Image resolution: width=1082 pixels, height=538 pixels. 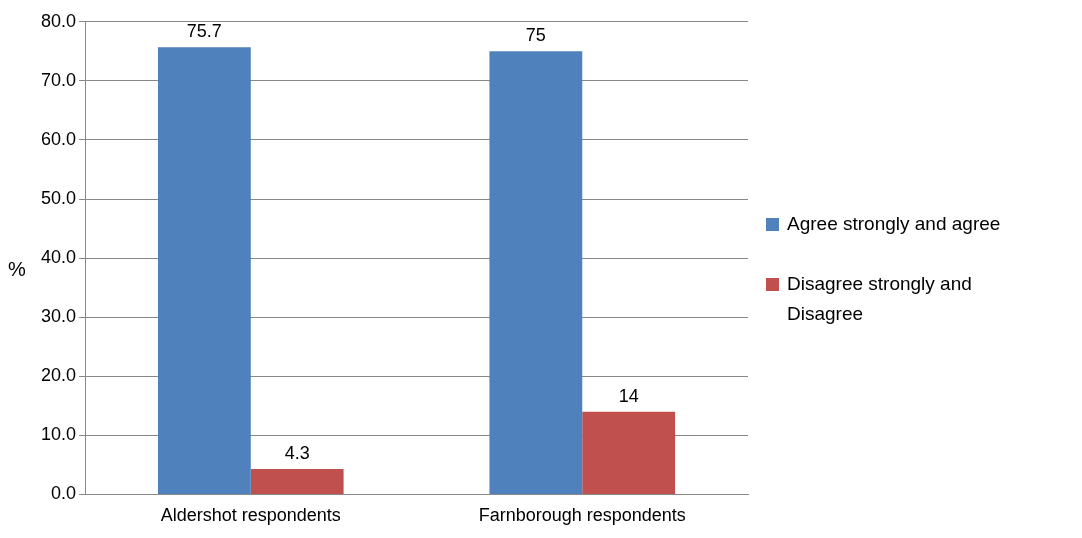 What do you see at coordinates (58, 138) in the screenshot?
I see `y-tick-label: 60.0` at bounding box center [58, 138].